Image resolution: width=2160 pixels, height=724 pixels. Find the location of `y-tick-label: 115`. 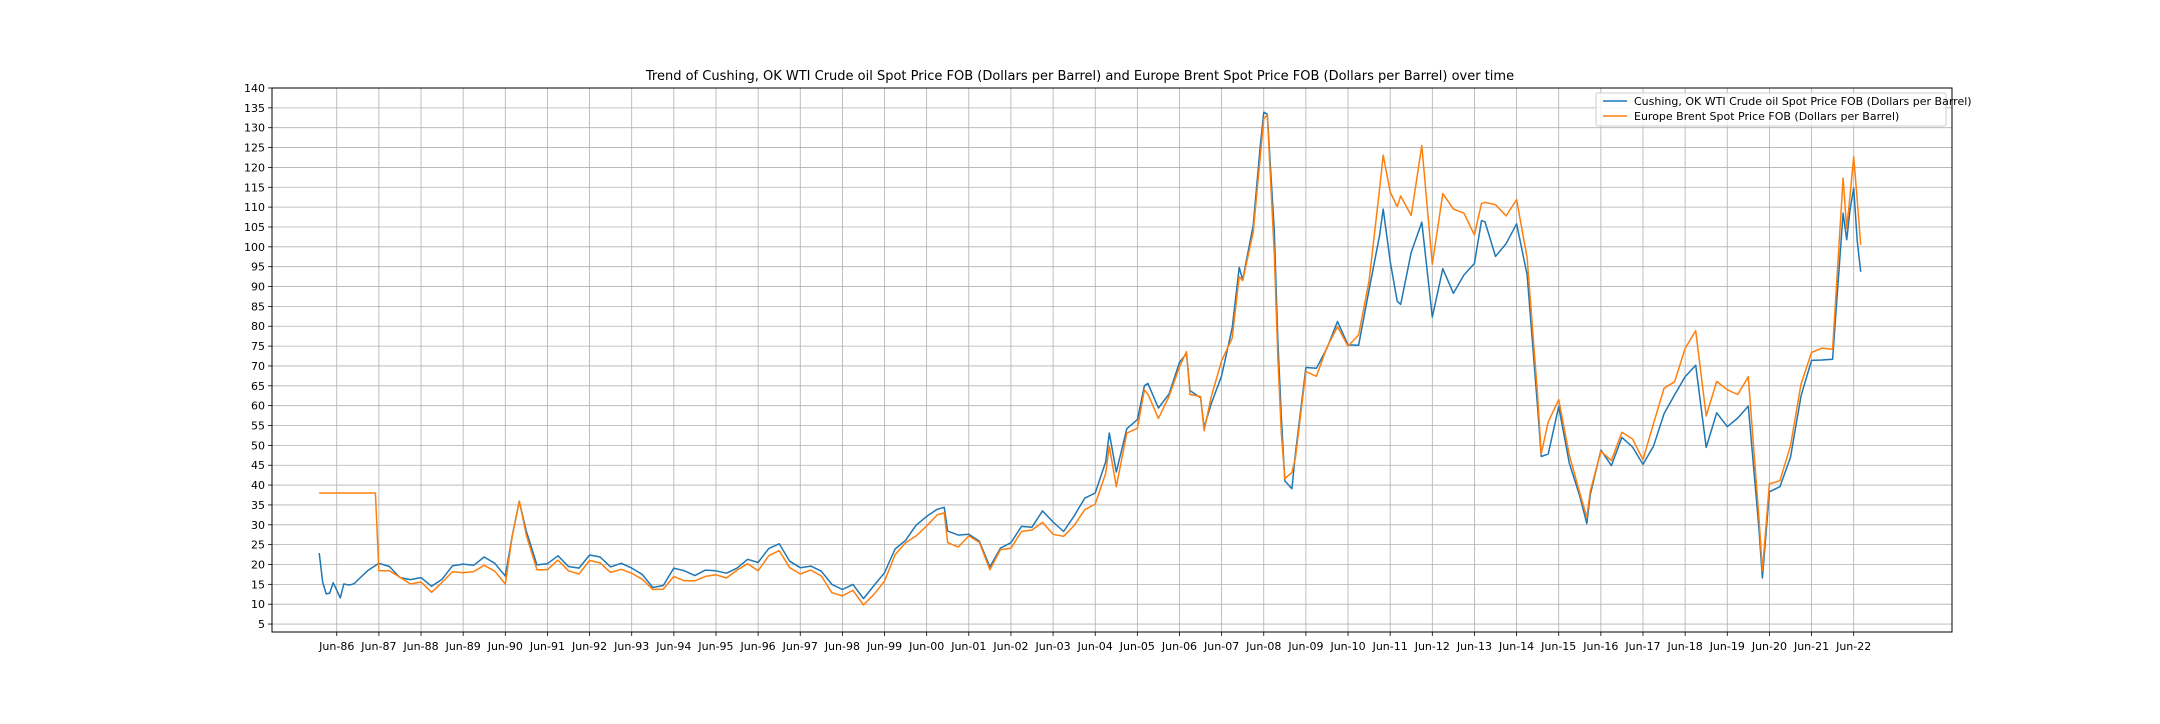

y-tick-label: 115 is located at coordinates (254, 187).